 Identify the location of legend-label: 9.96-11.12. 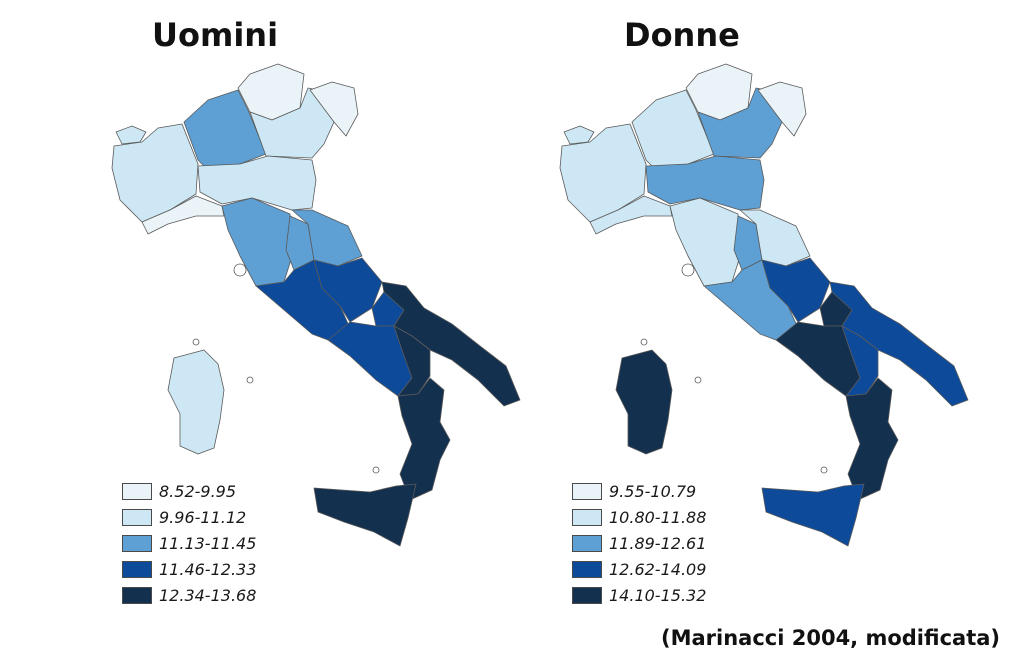
(203, 517).